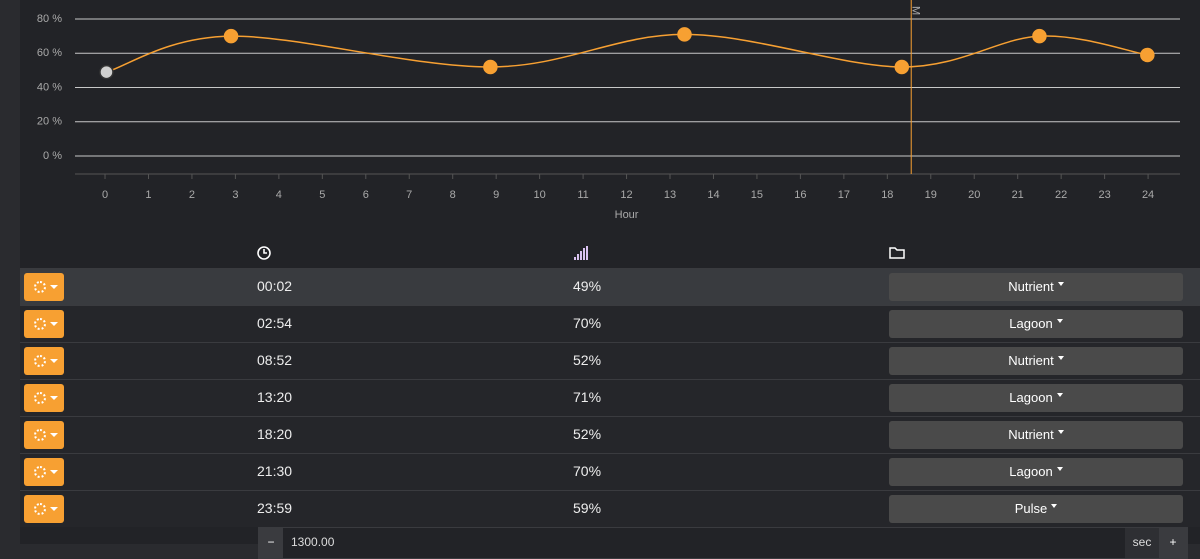 This screenshot has height=559, width=1200. Describe the element at coordinates (192, 195) in the screenshot. I see `x-tick-label: 2` at that location.